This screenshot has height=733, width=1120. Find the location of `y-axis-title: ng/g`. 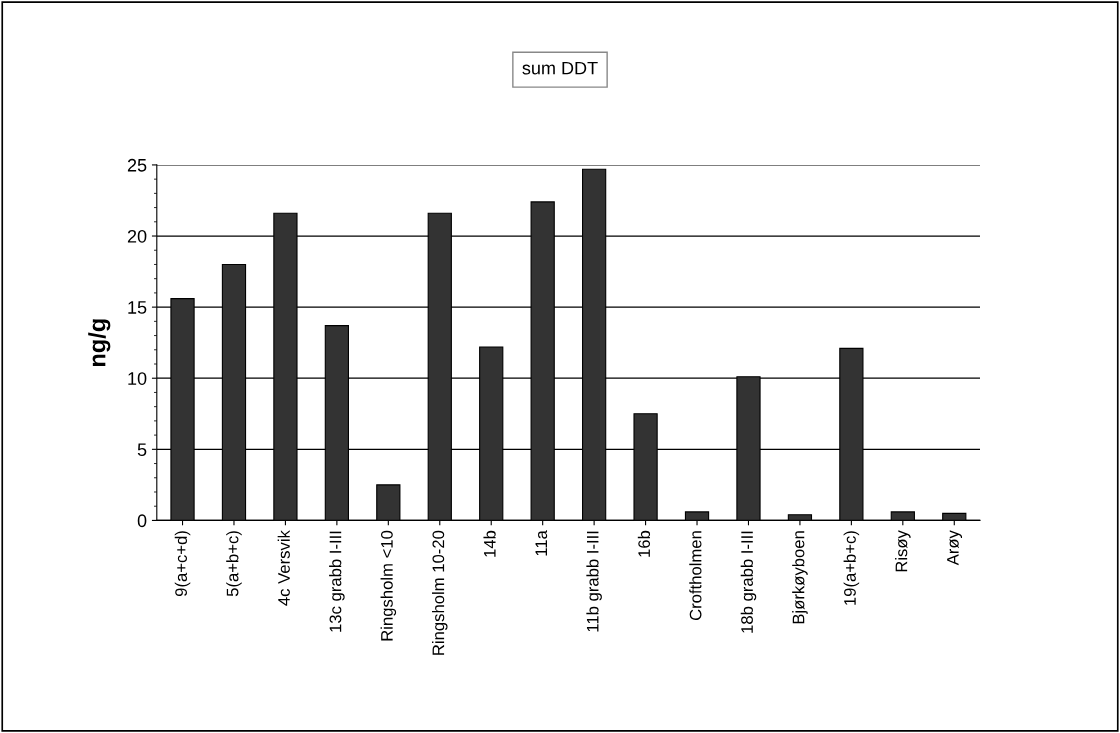

y-axis-title: ng/g is located at coordinates (99, 343).